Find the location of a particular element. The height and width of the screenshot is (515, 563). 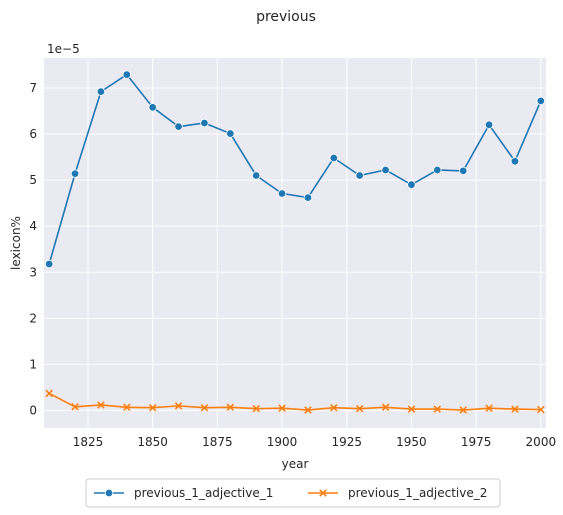

y-tick-label: 0 is located at coordinates (33, 410).